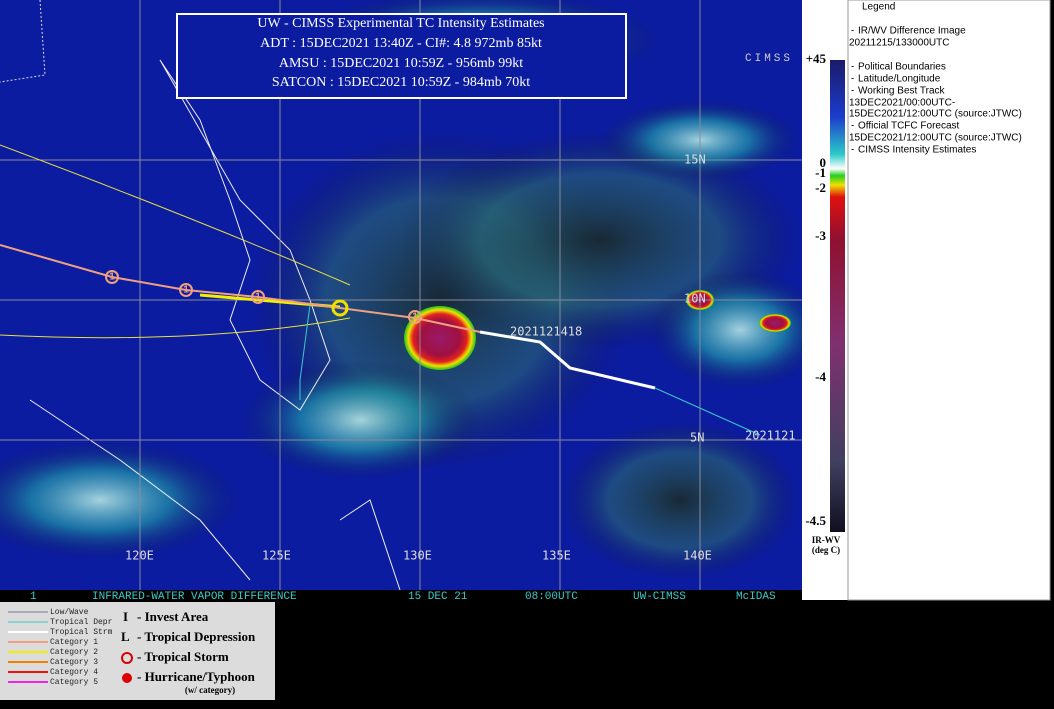 The image size is (1054, 709). Describe the element at coordinates (659, 597) in the screenshot. I see `footer-source: UW-CIMSS` at that location.